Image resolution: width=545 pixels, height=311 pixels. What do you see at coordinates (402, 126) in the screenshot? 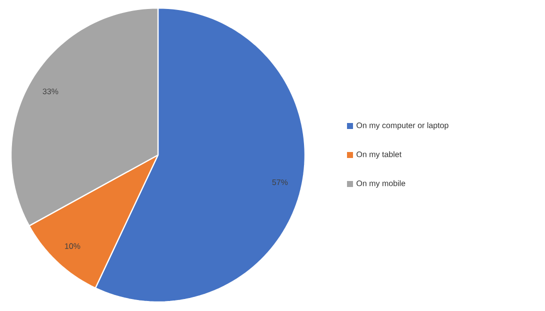
I see `legend-label: On my computer or laptop` at bounding box center [402, 126].